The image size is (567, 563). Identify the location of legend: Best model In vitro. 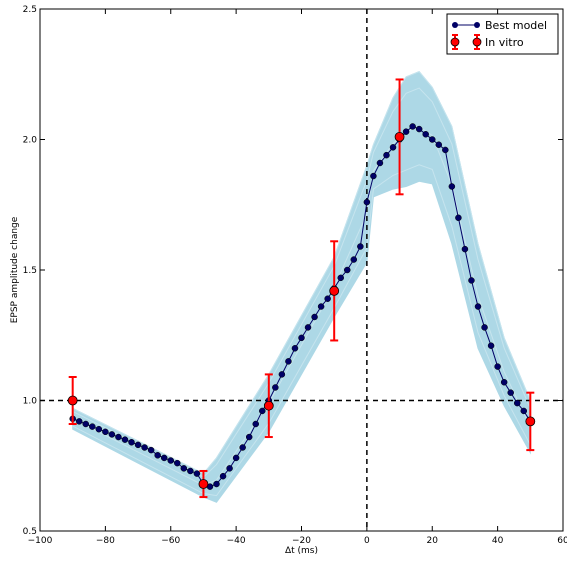
(502, 34).